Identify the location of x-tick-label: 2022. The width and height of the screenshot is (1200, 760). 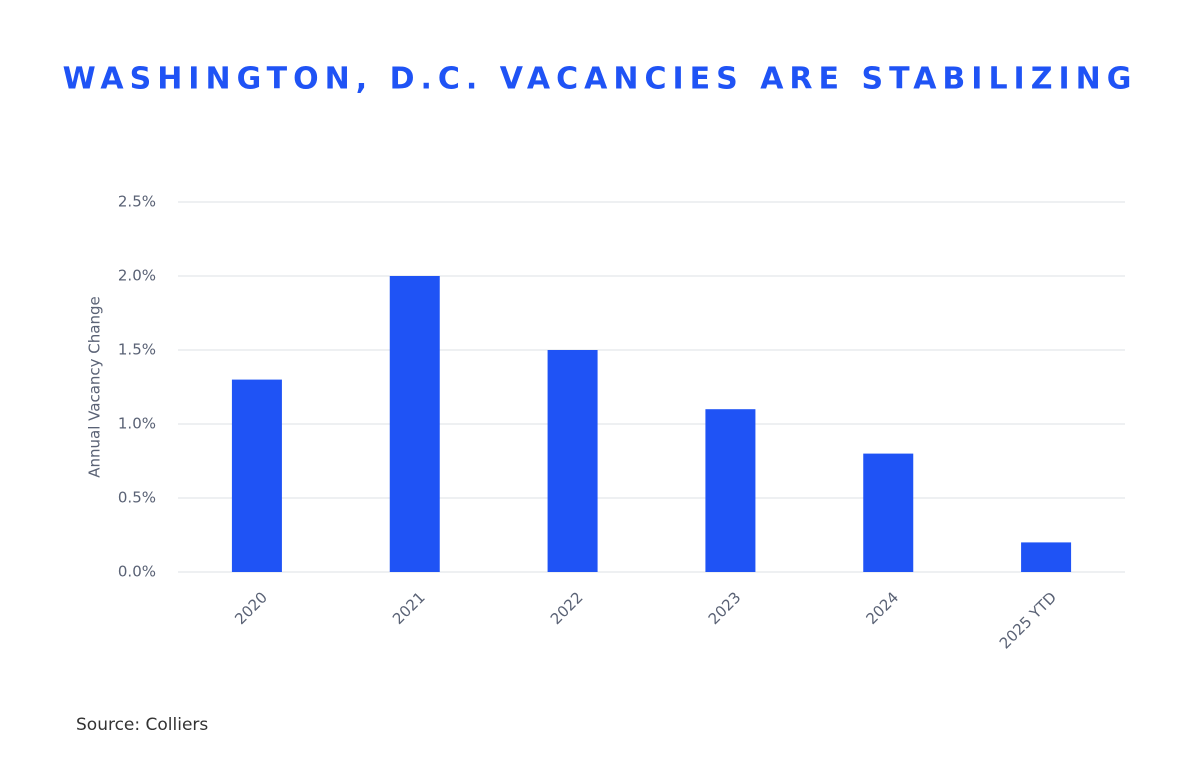
(567, 608).